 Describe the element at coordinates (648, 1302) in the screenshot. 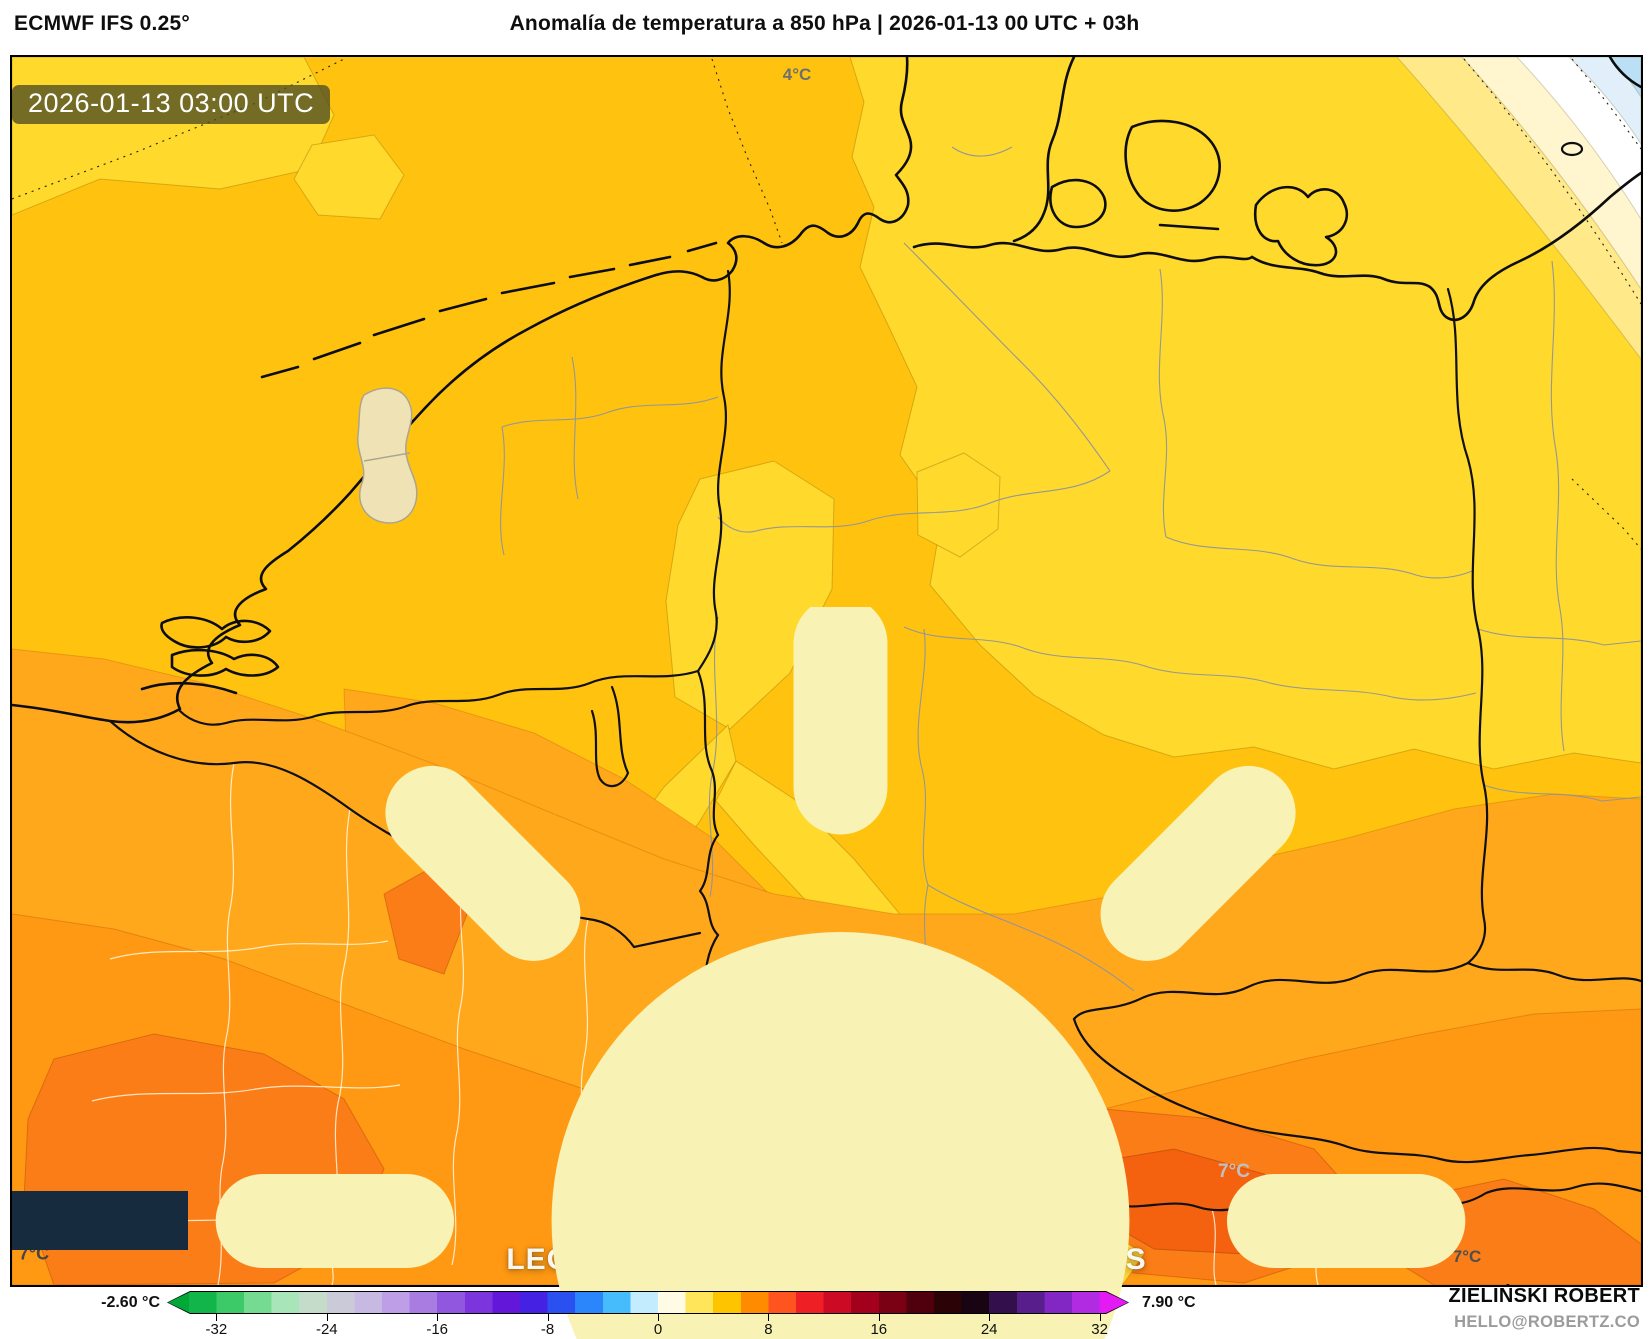

I see `colorbar` at that location.